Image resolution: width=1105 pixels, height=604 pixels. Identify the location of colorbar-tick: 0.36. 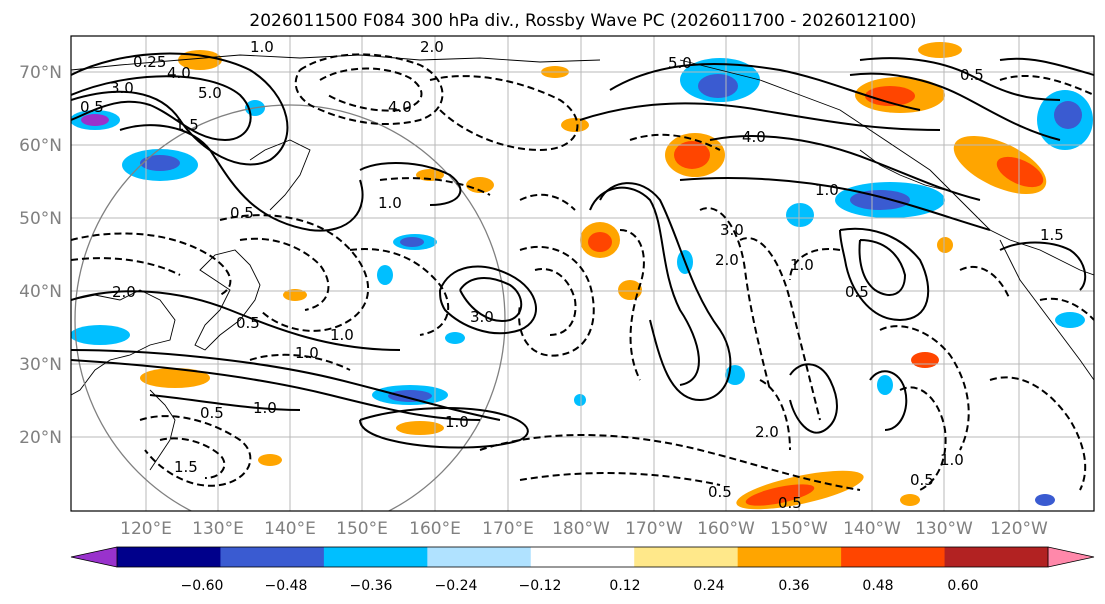
(793, 586).